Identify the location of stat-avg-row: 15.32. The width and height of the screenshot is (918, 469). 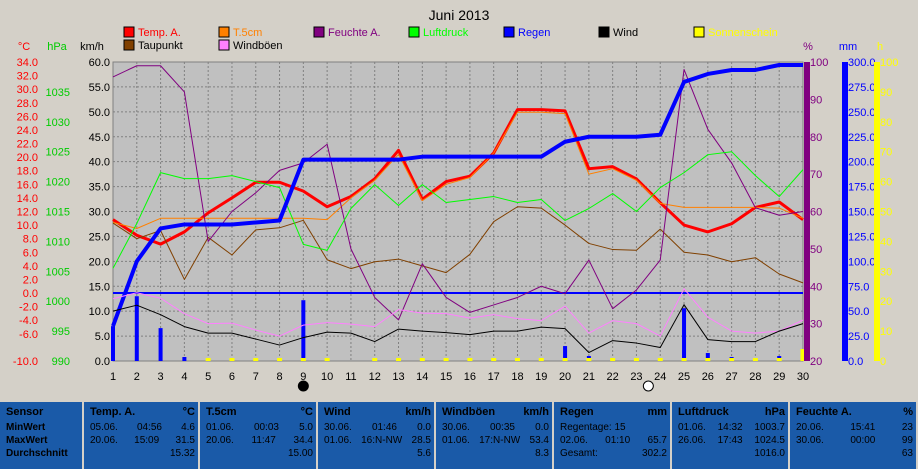
(142, 453).